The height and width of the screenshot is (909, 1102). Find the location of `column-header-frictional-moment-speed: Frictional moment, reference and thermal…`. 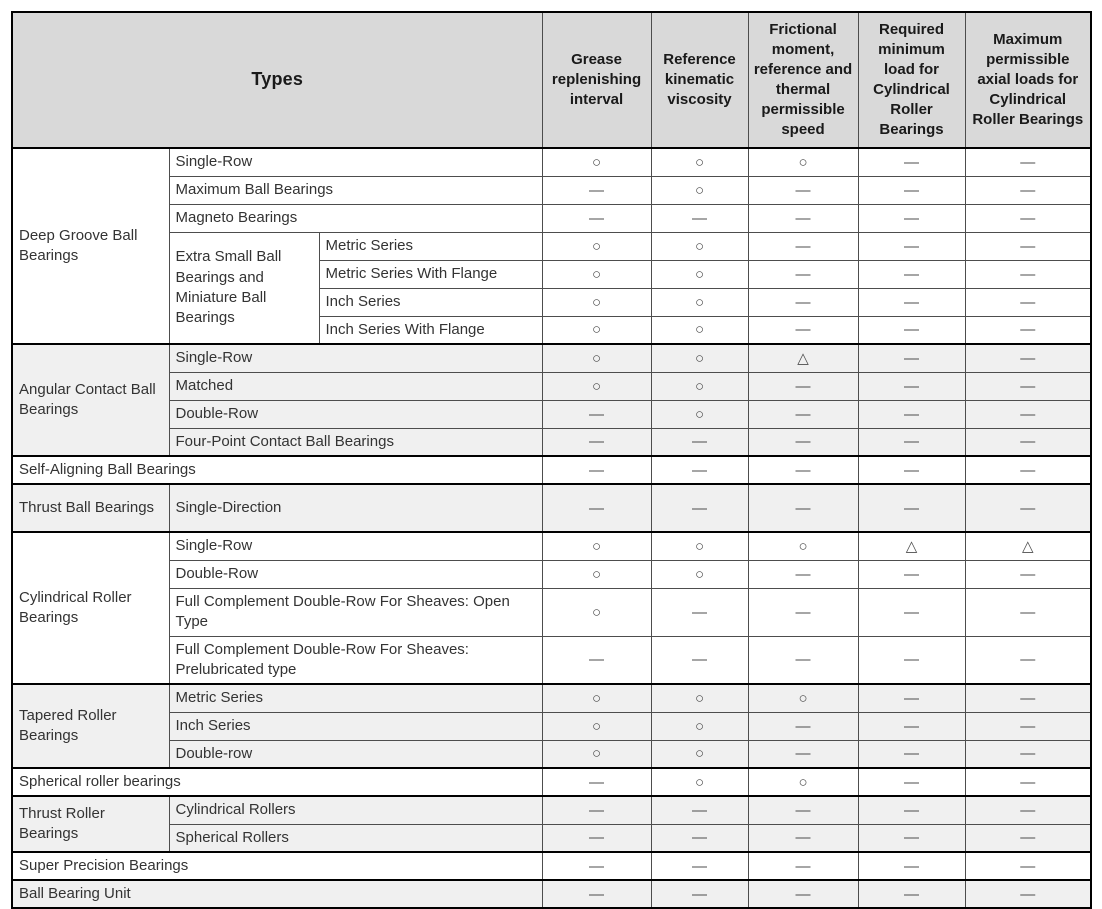

column-header-frictional-moment-speed: Frictional moment, reference and thermal… is located at coordinates (803, 80).